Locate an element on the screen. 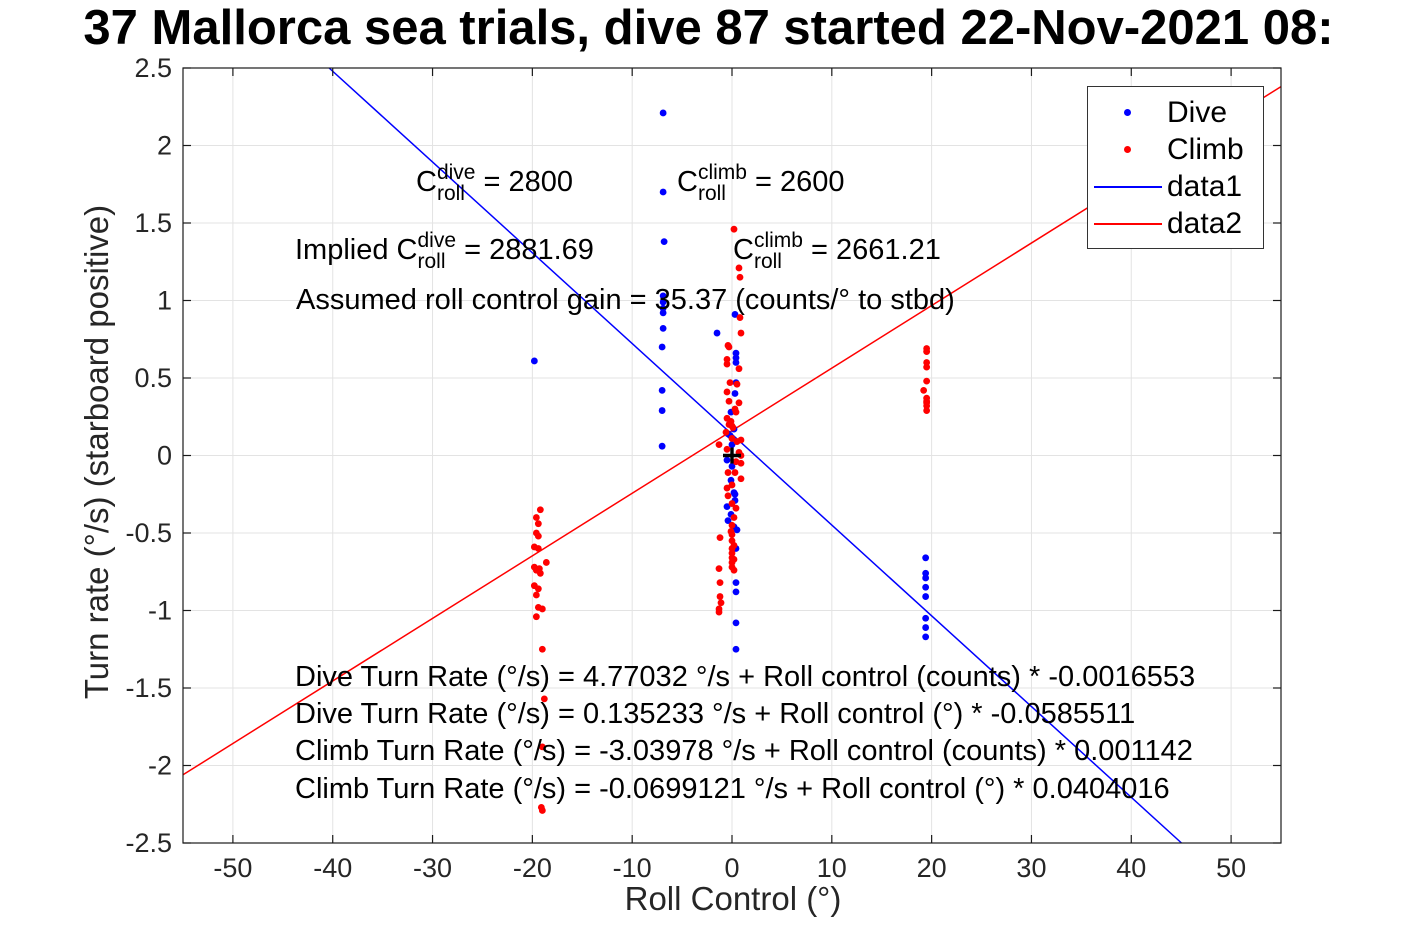 Image resolution: width=1417 pixels, height=945 pixels. y-tick-label: 1.5 is located at coordinates (153, 223).